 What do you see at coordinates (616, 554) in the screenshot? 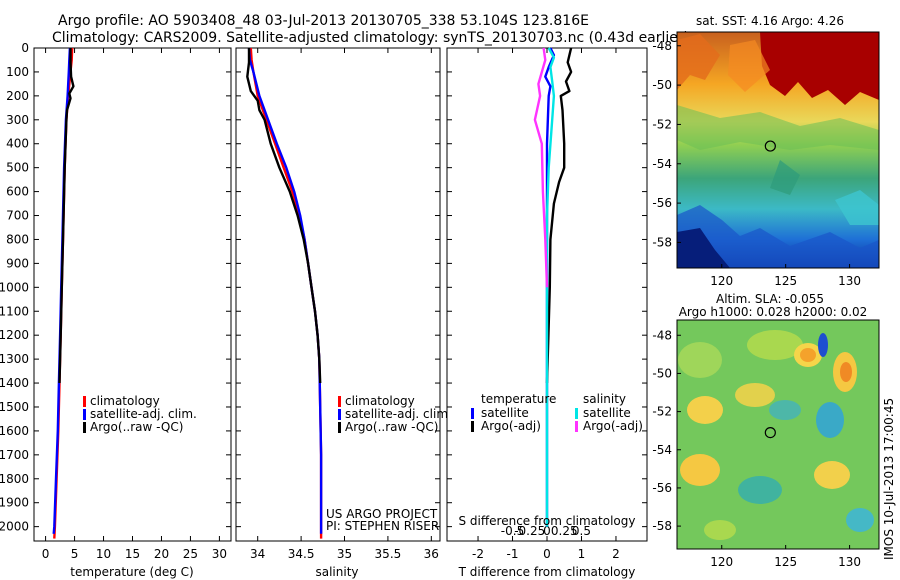
I see `x-tick-label: 2` at bounding box center [616, 554].